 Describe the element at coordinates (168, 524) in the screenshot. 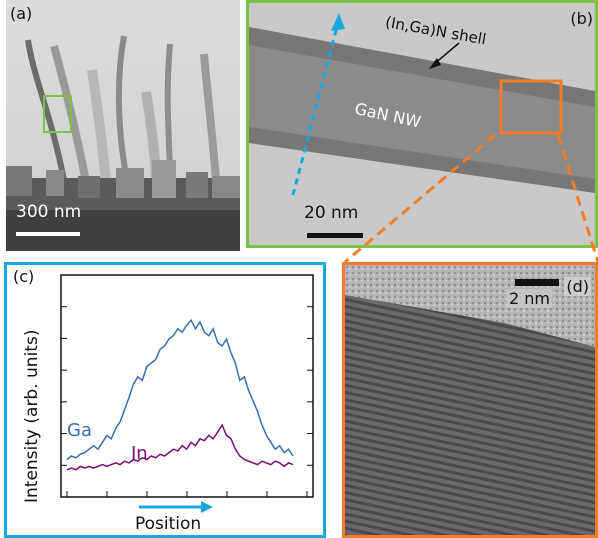

I see `x-axis-label: Position` at that location.